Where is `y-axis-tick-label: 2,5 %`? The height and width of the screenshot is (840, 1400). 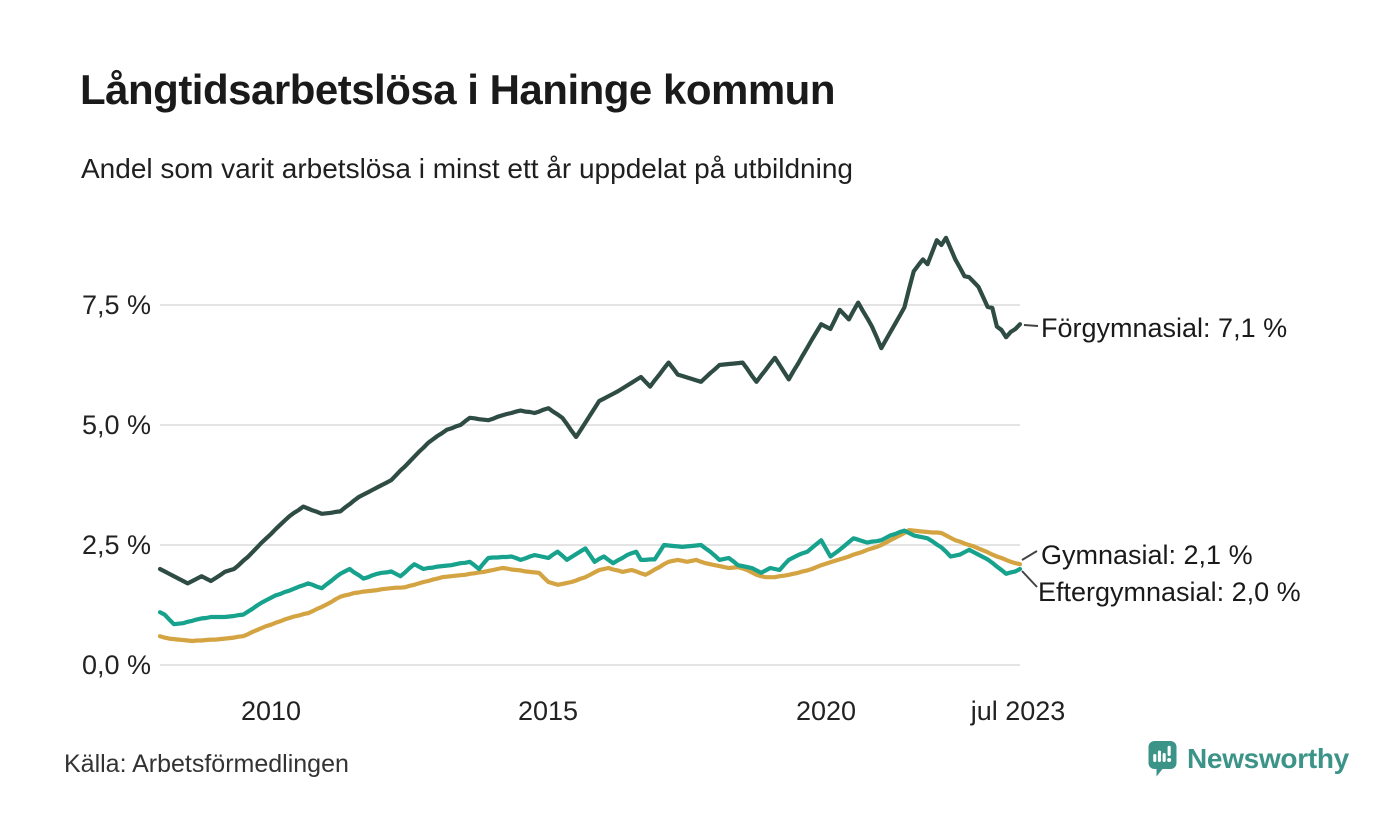 y-axis-tick-label: 2,5 % is located at coordinates (117, 545).